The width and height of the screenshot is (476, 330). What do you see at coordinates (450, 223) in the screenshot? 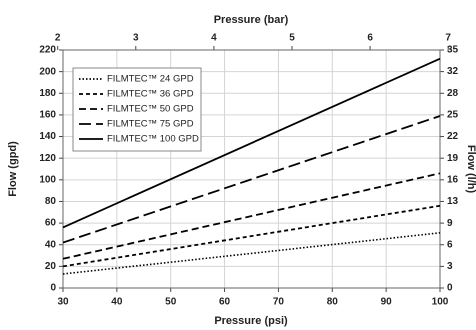
I see `y2-tick-label: 9` at bounding box center [450, 223].